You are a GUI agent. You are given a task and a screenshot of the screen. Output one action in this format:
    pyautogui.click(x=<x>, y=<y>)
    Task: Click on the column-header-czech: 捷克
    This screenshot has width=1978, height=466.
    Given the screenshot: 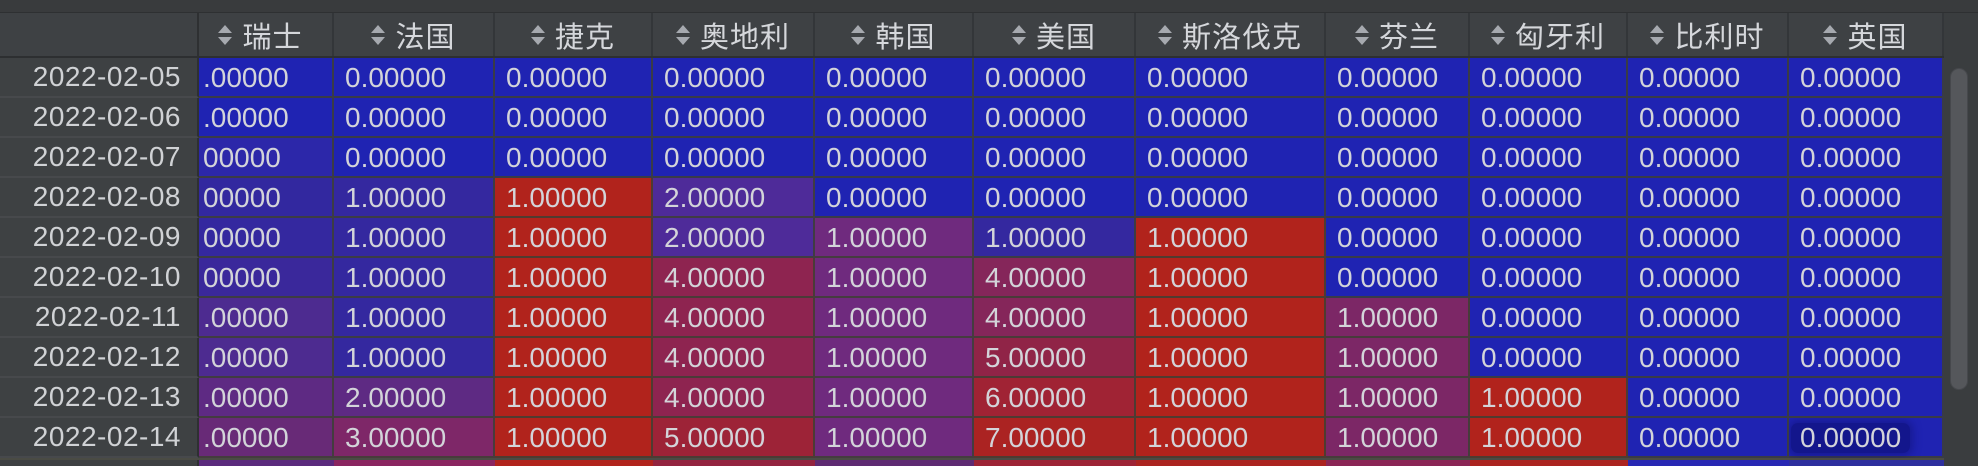 What is the action you would take?
    pyautogui.click(x=574, y=34)
    